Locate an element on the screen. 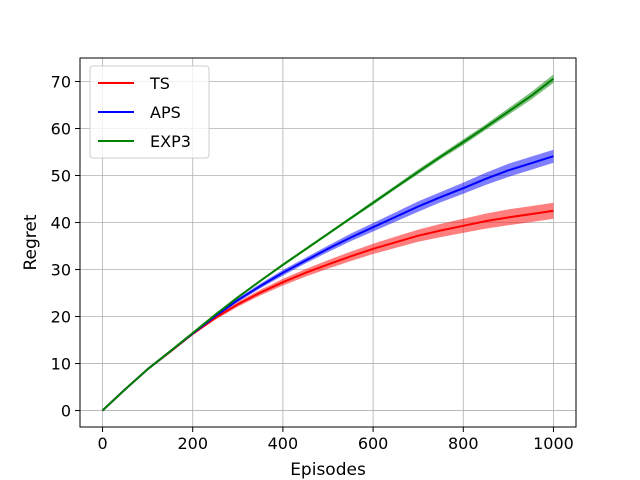  y-tick-label: 40 is located at coordinates (61, 223).